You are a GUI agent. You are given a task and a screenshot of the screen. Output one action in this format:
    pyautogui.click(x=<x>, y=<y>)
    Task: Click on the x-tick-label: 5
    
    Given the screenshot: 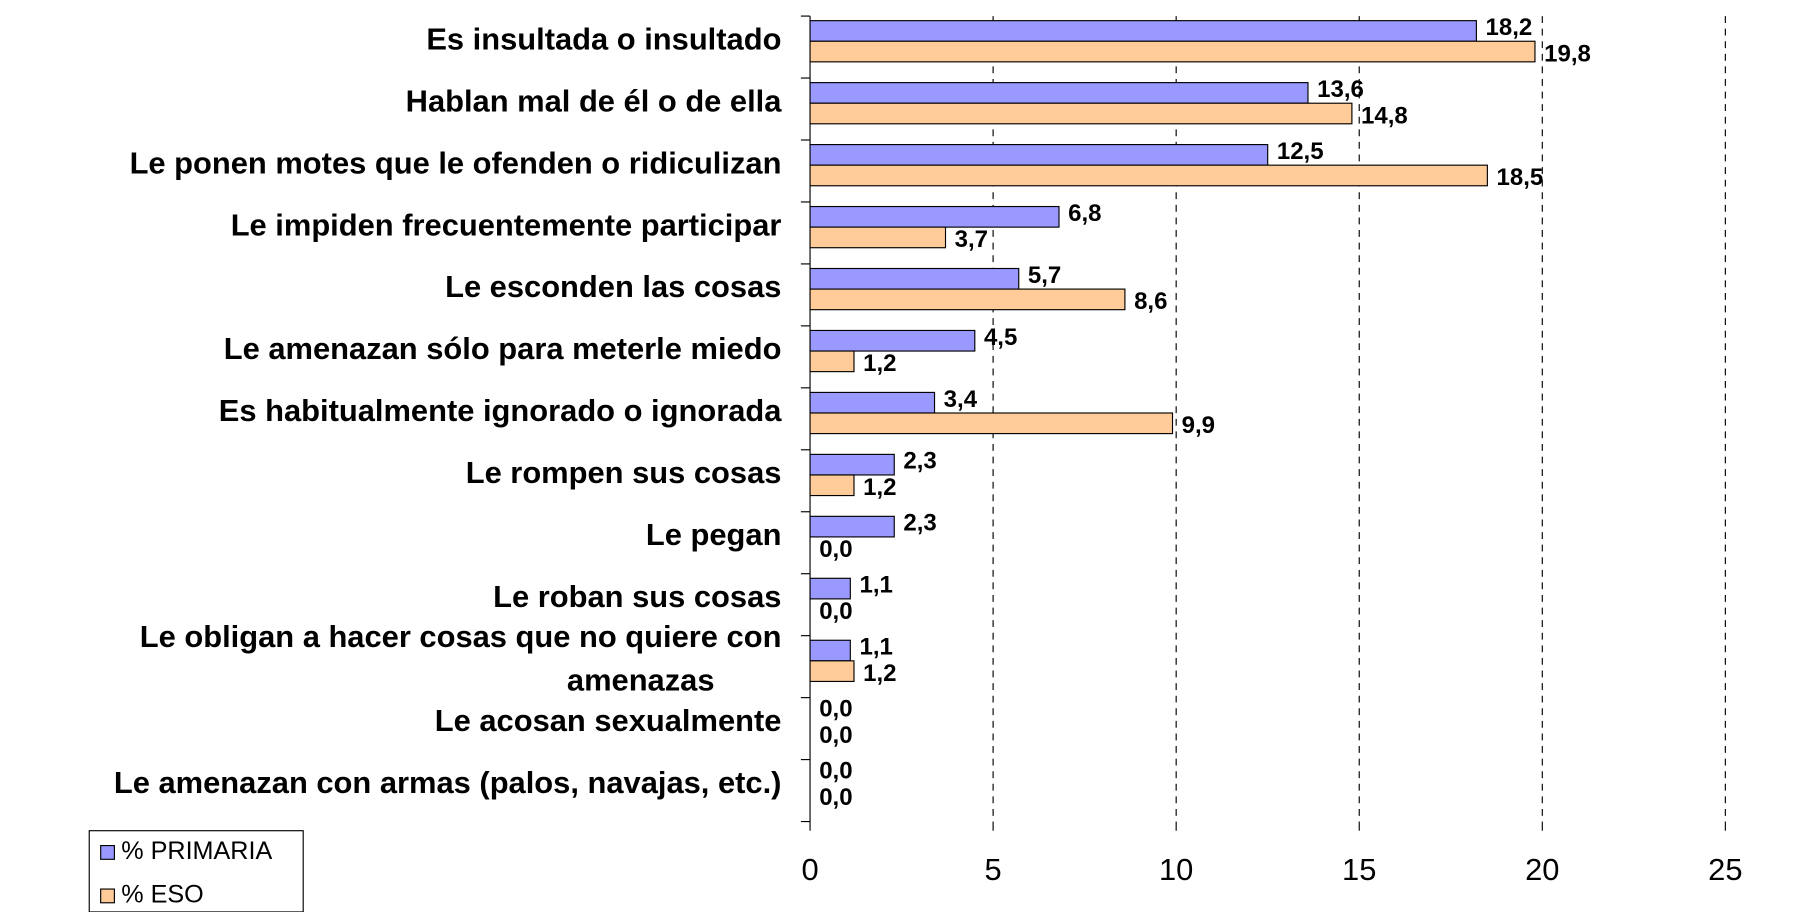 What is the action you would take?
    pyautogui.click(x=993, y=869)
    